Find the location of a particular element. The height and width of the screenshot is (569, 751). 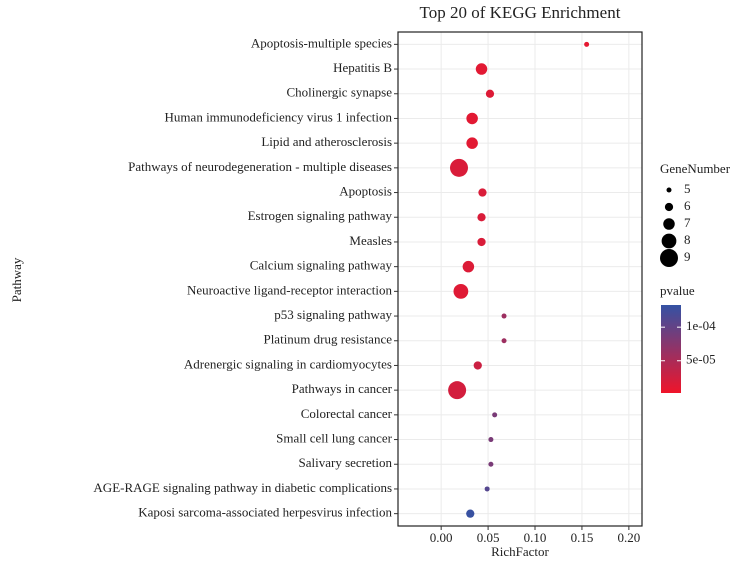

x-tick-label: 0.00 is located at coordinates (441, 537).